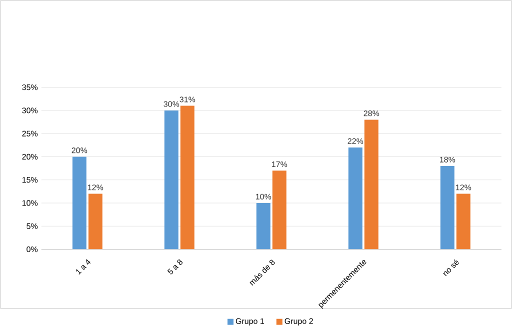 The image size is (512, 329). What do you see at coordinates (280, 164) in the screenshot?
I see `data-label: 17%` at bounding box center [280, 164].